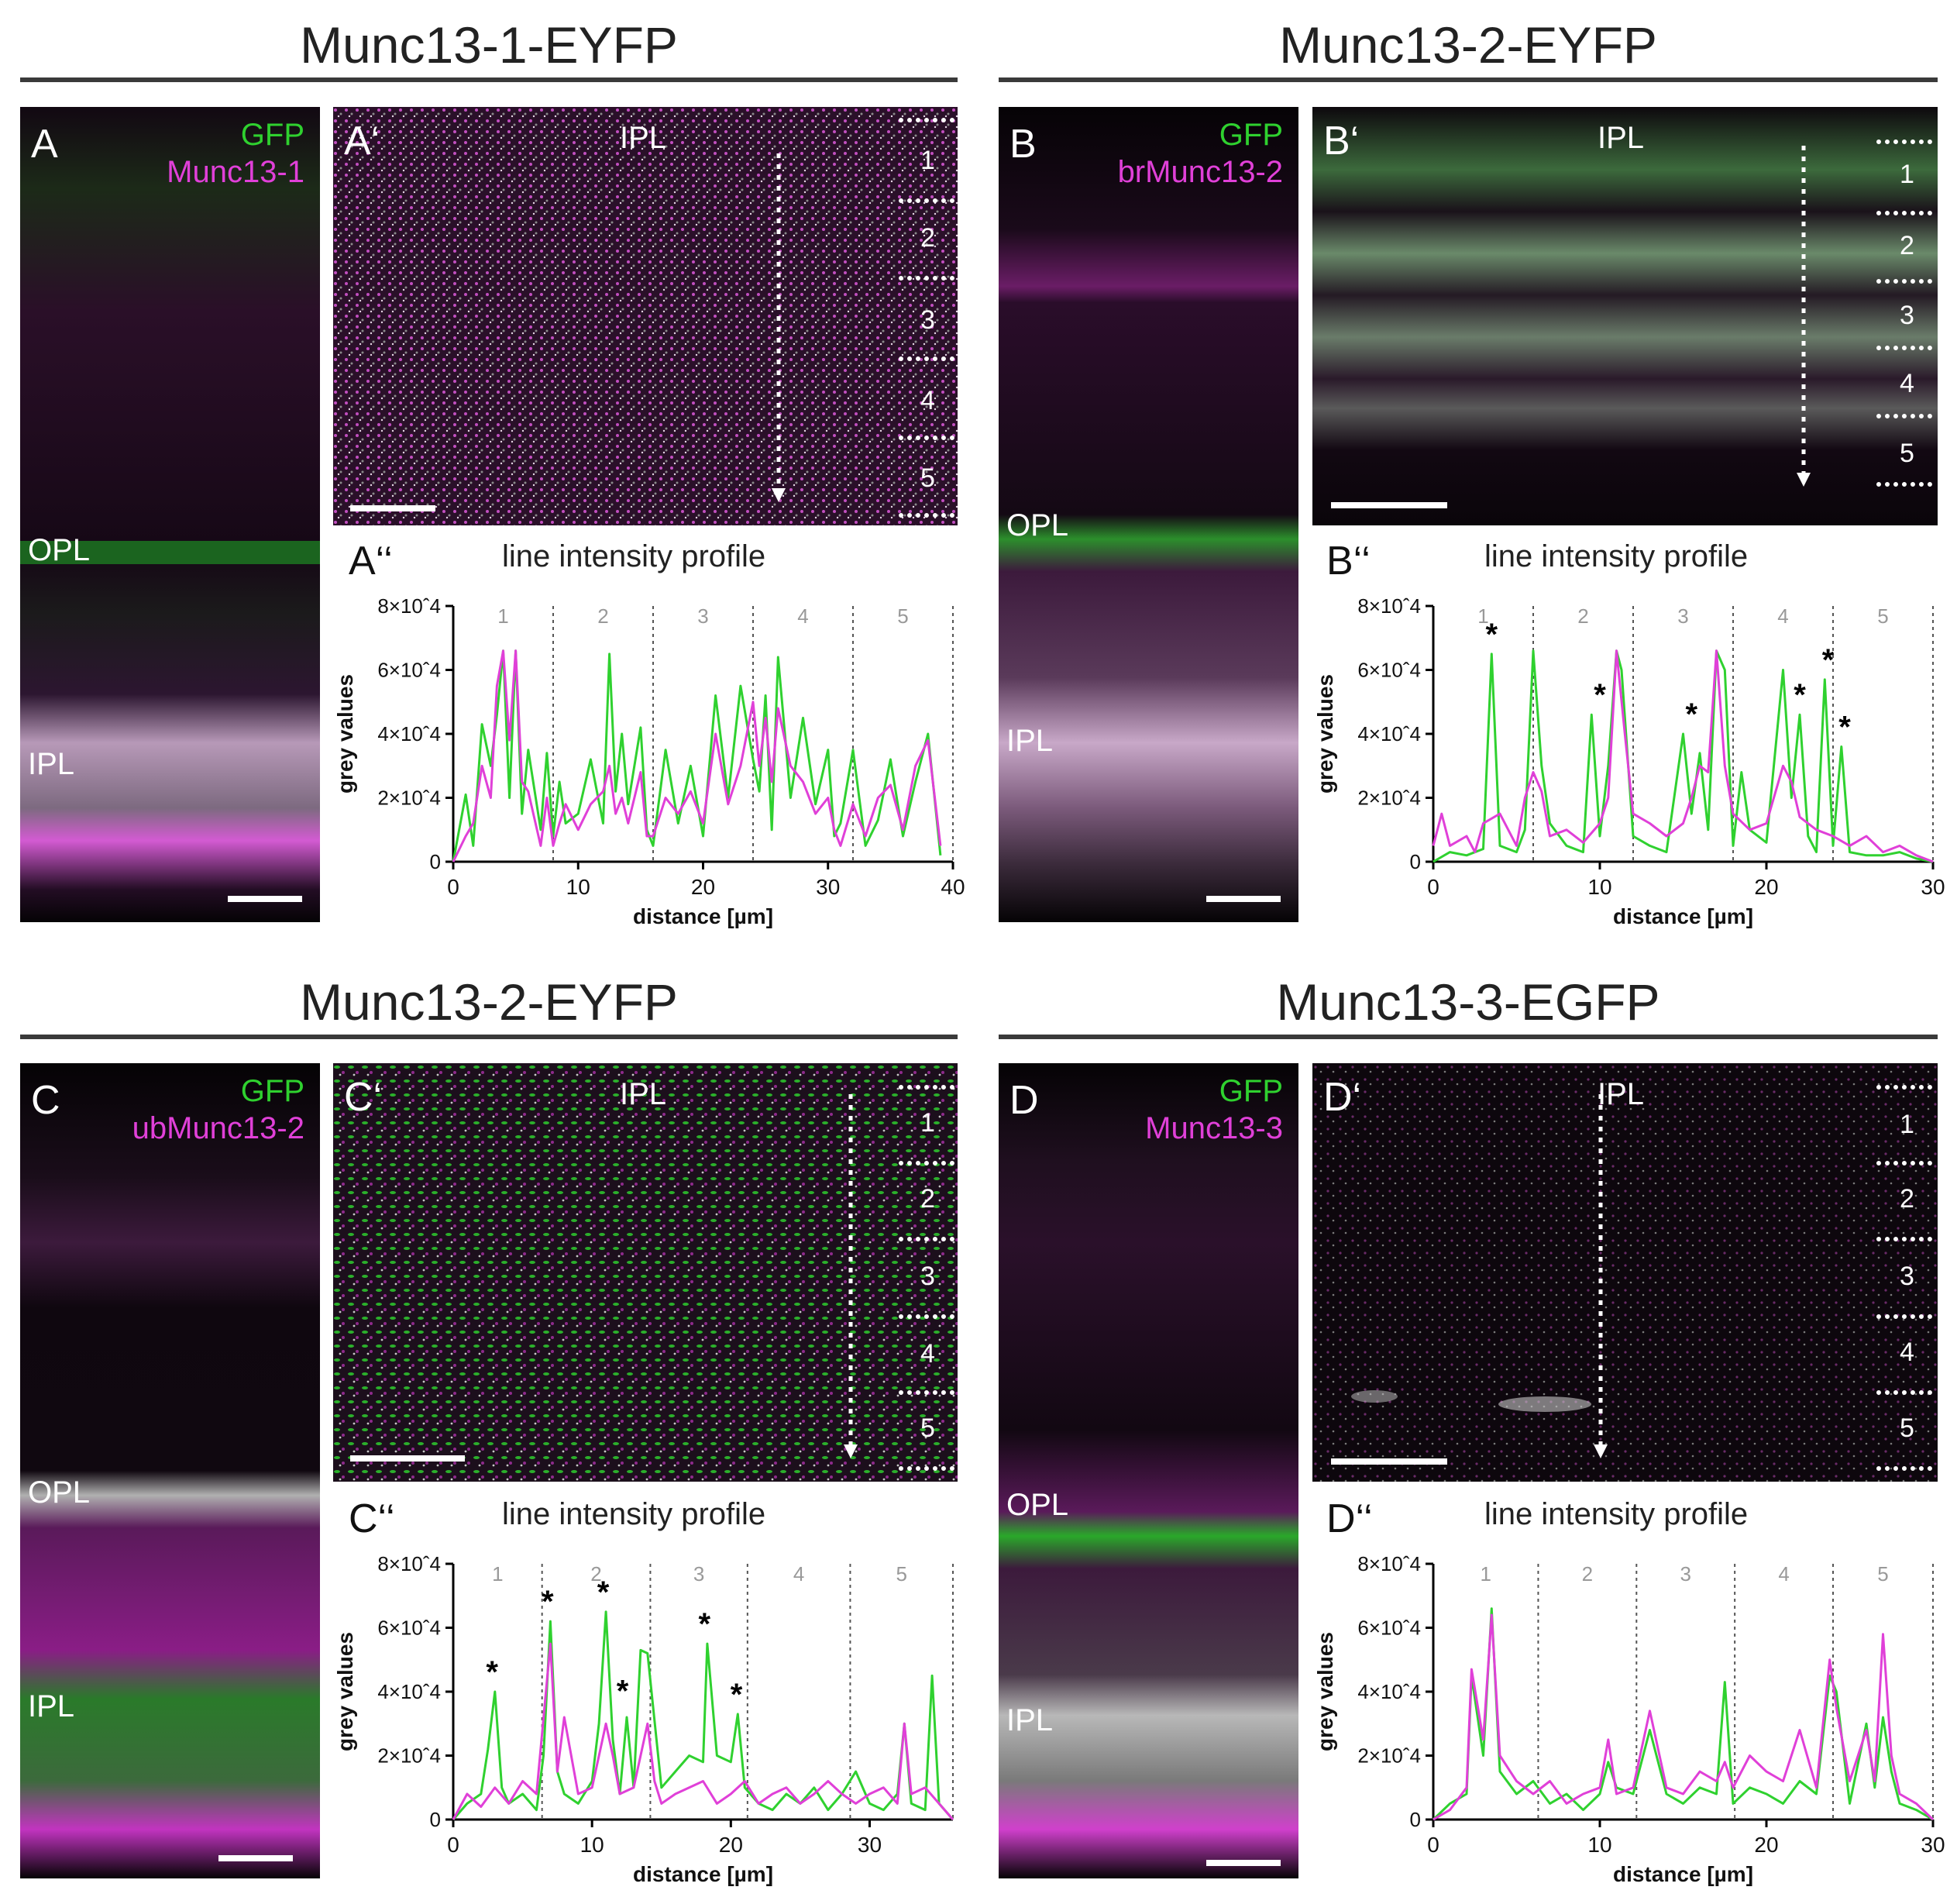  What do you see at coordinates (1148, 514) in the screenshot?
I see `panel-b-overview-image: B GFP brMunc13-2 OPL IPL` at bounding box center [1148, 514].